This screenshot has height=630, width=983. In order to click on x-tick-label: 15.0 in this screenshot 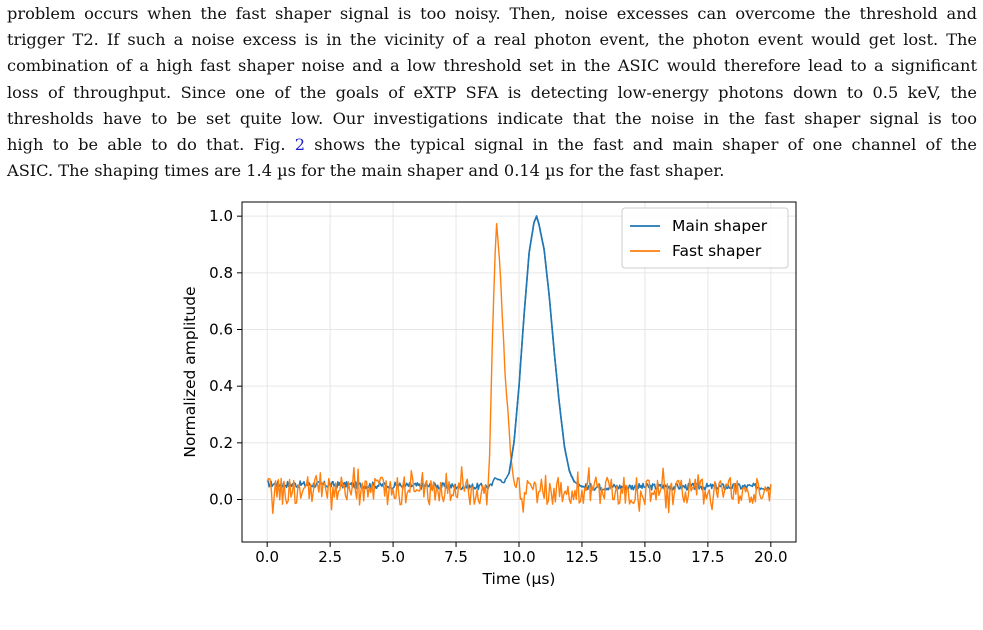, I will do `click(644, 557)`.